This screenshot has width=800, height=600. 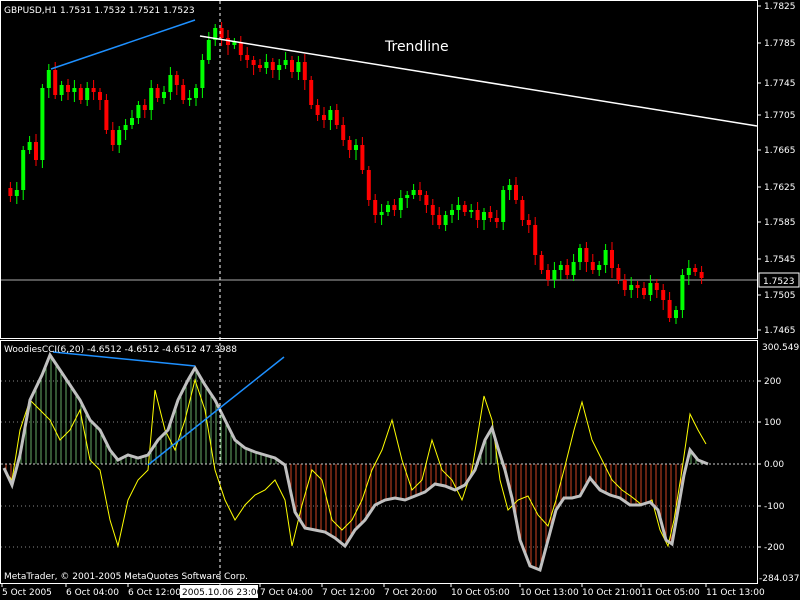 I want to click on price-tick-label: 1.7785, so click(x=780, y=44).